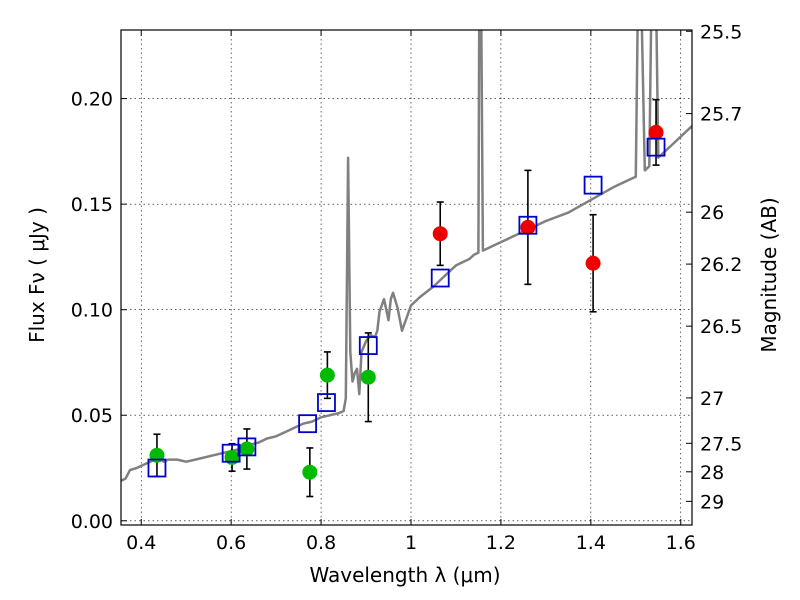 Image resolution: width=800 pixels, height=600 pixels. What do you see at coordinates (231, 543) in the screenshot?
I see `x-tick-label: 0.6` at bounding box center [231, 543].